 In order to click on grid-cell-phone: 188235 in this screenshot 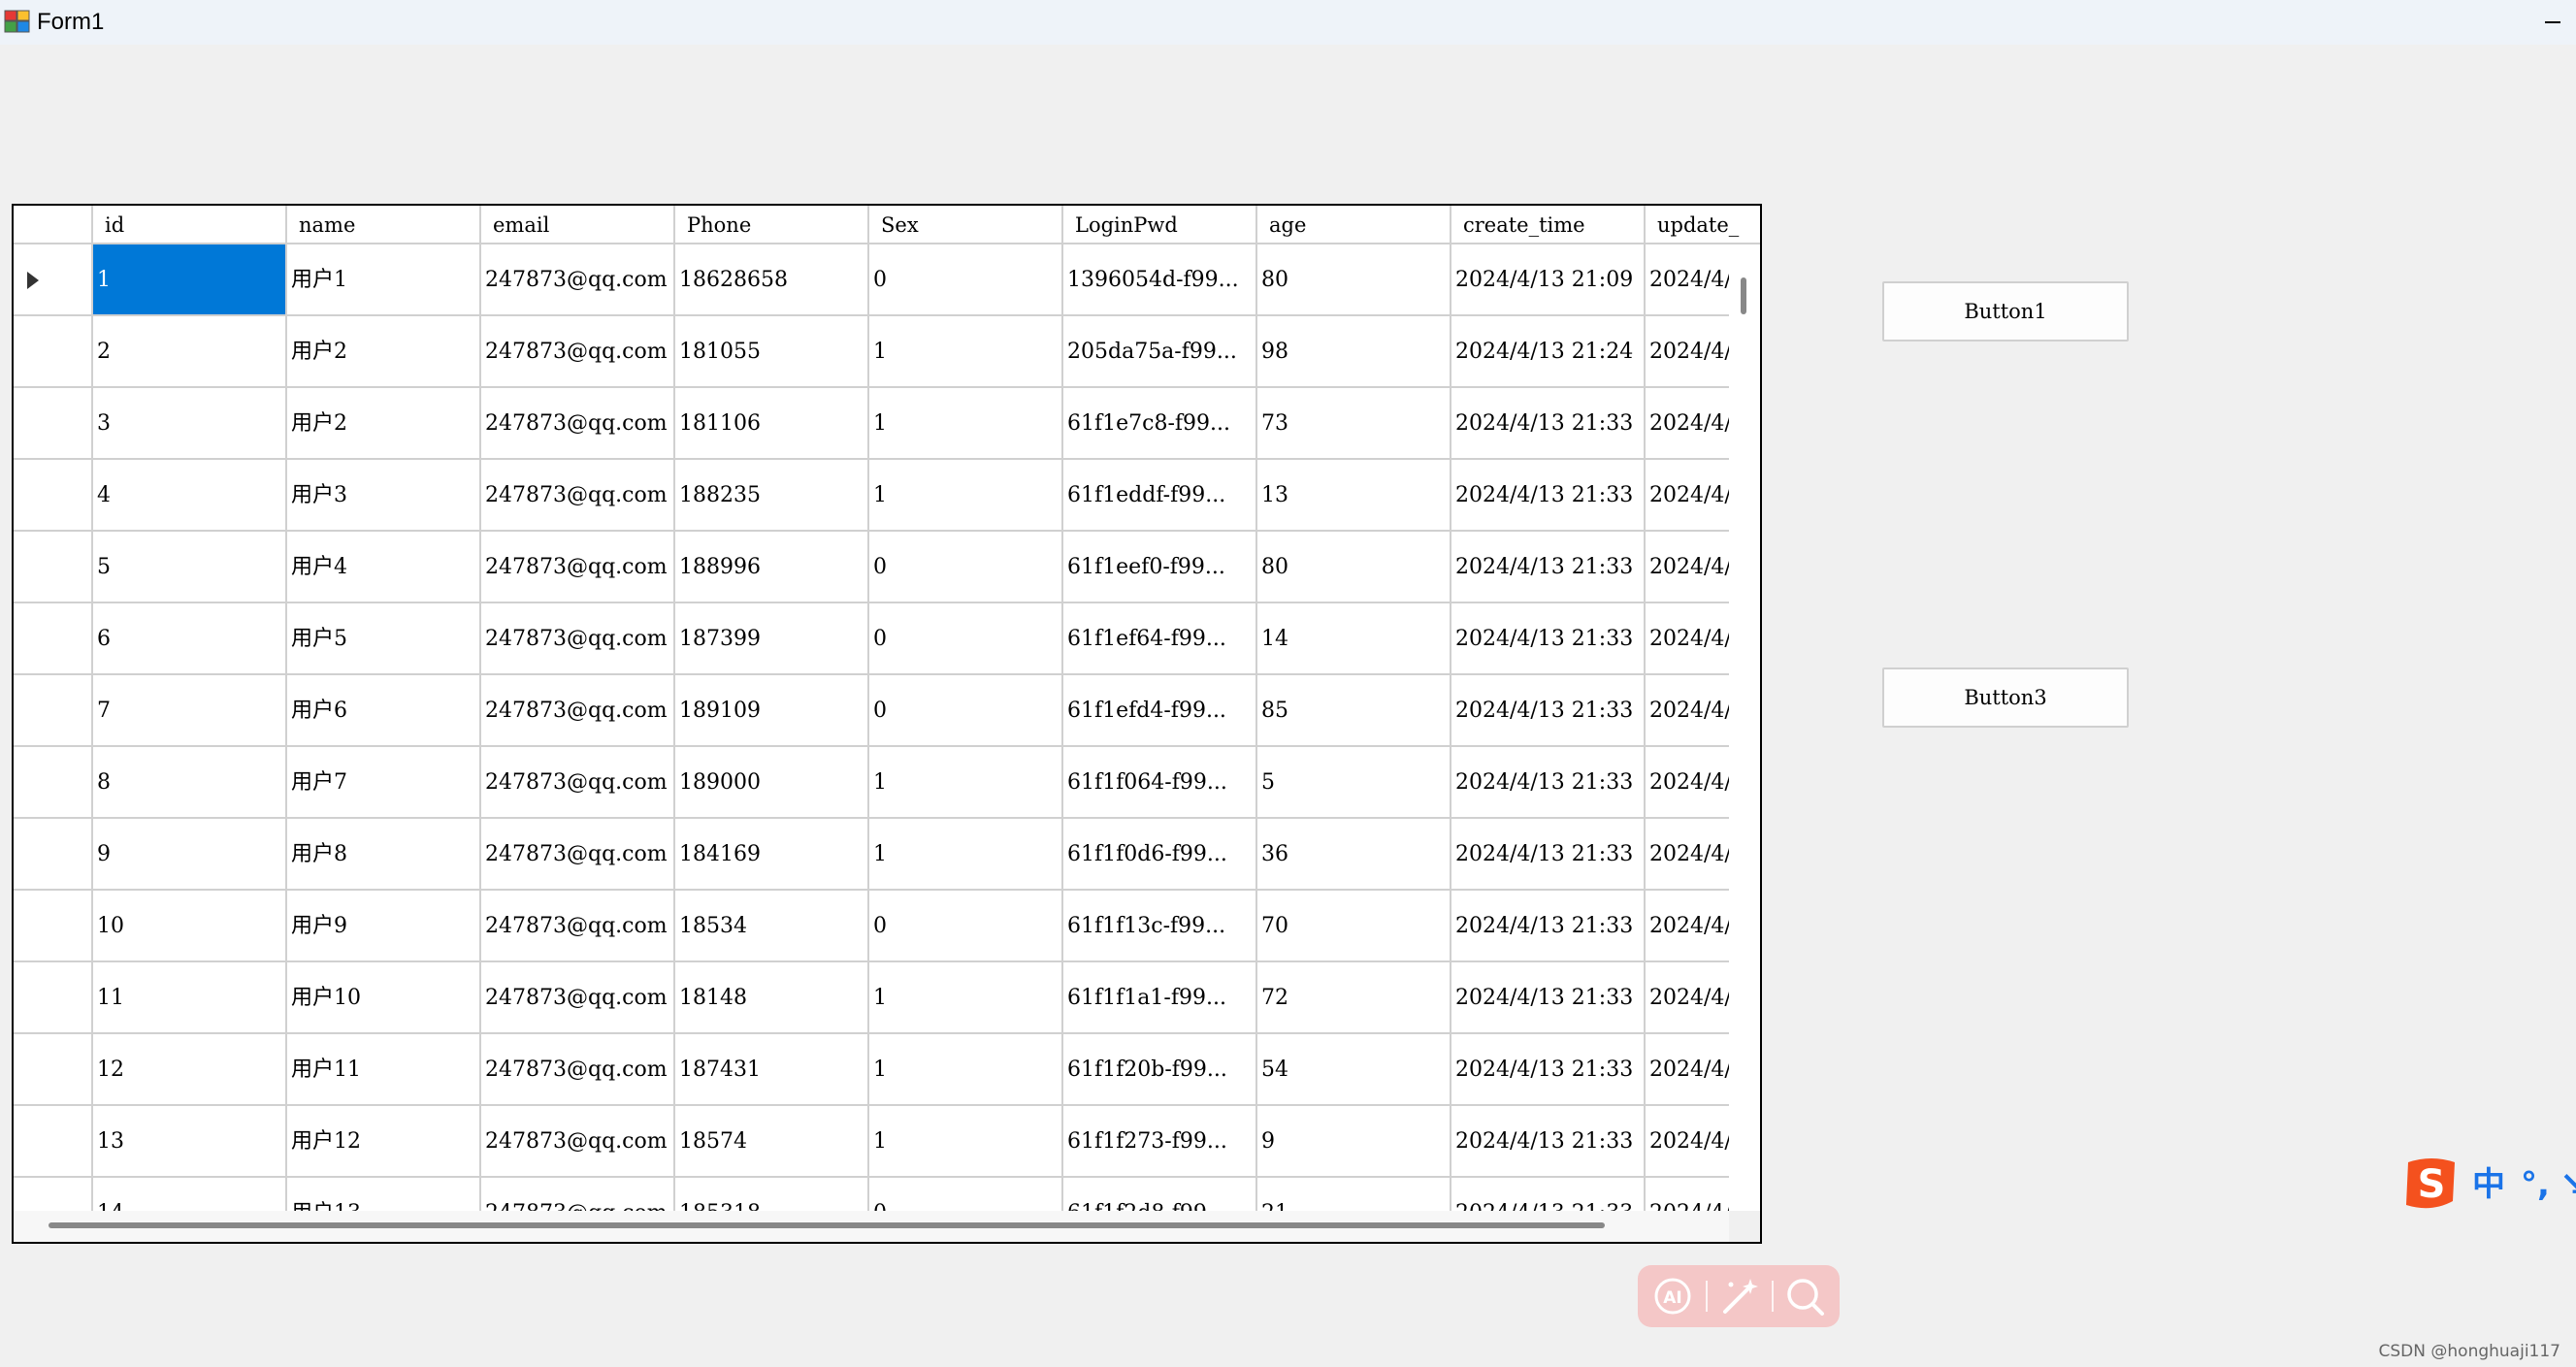, I will do `click(772, 496)`.